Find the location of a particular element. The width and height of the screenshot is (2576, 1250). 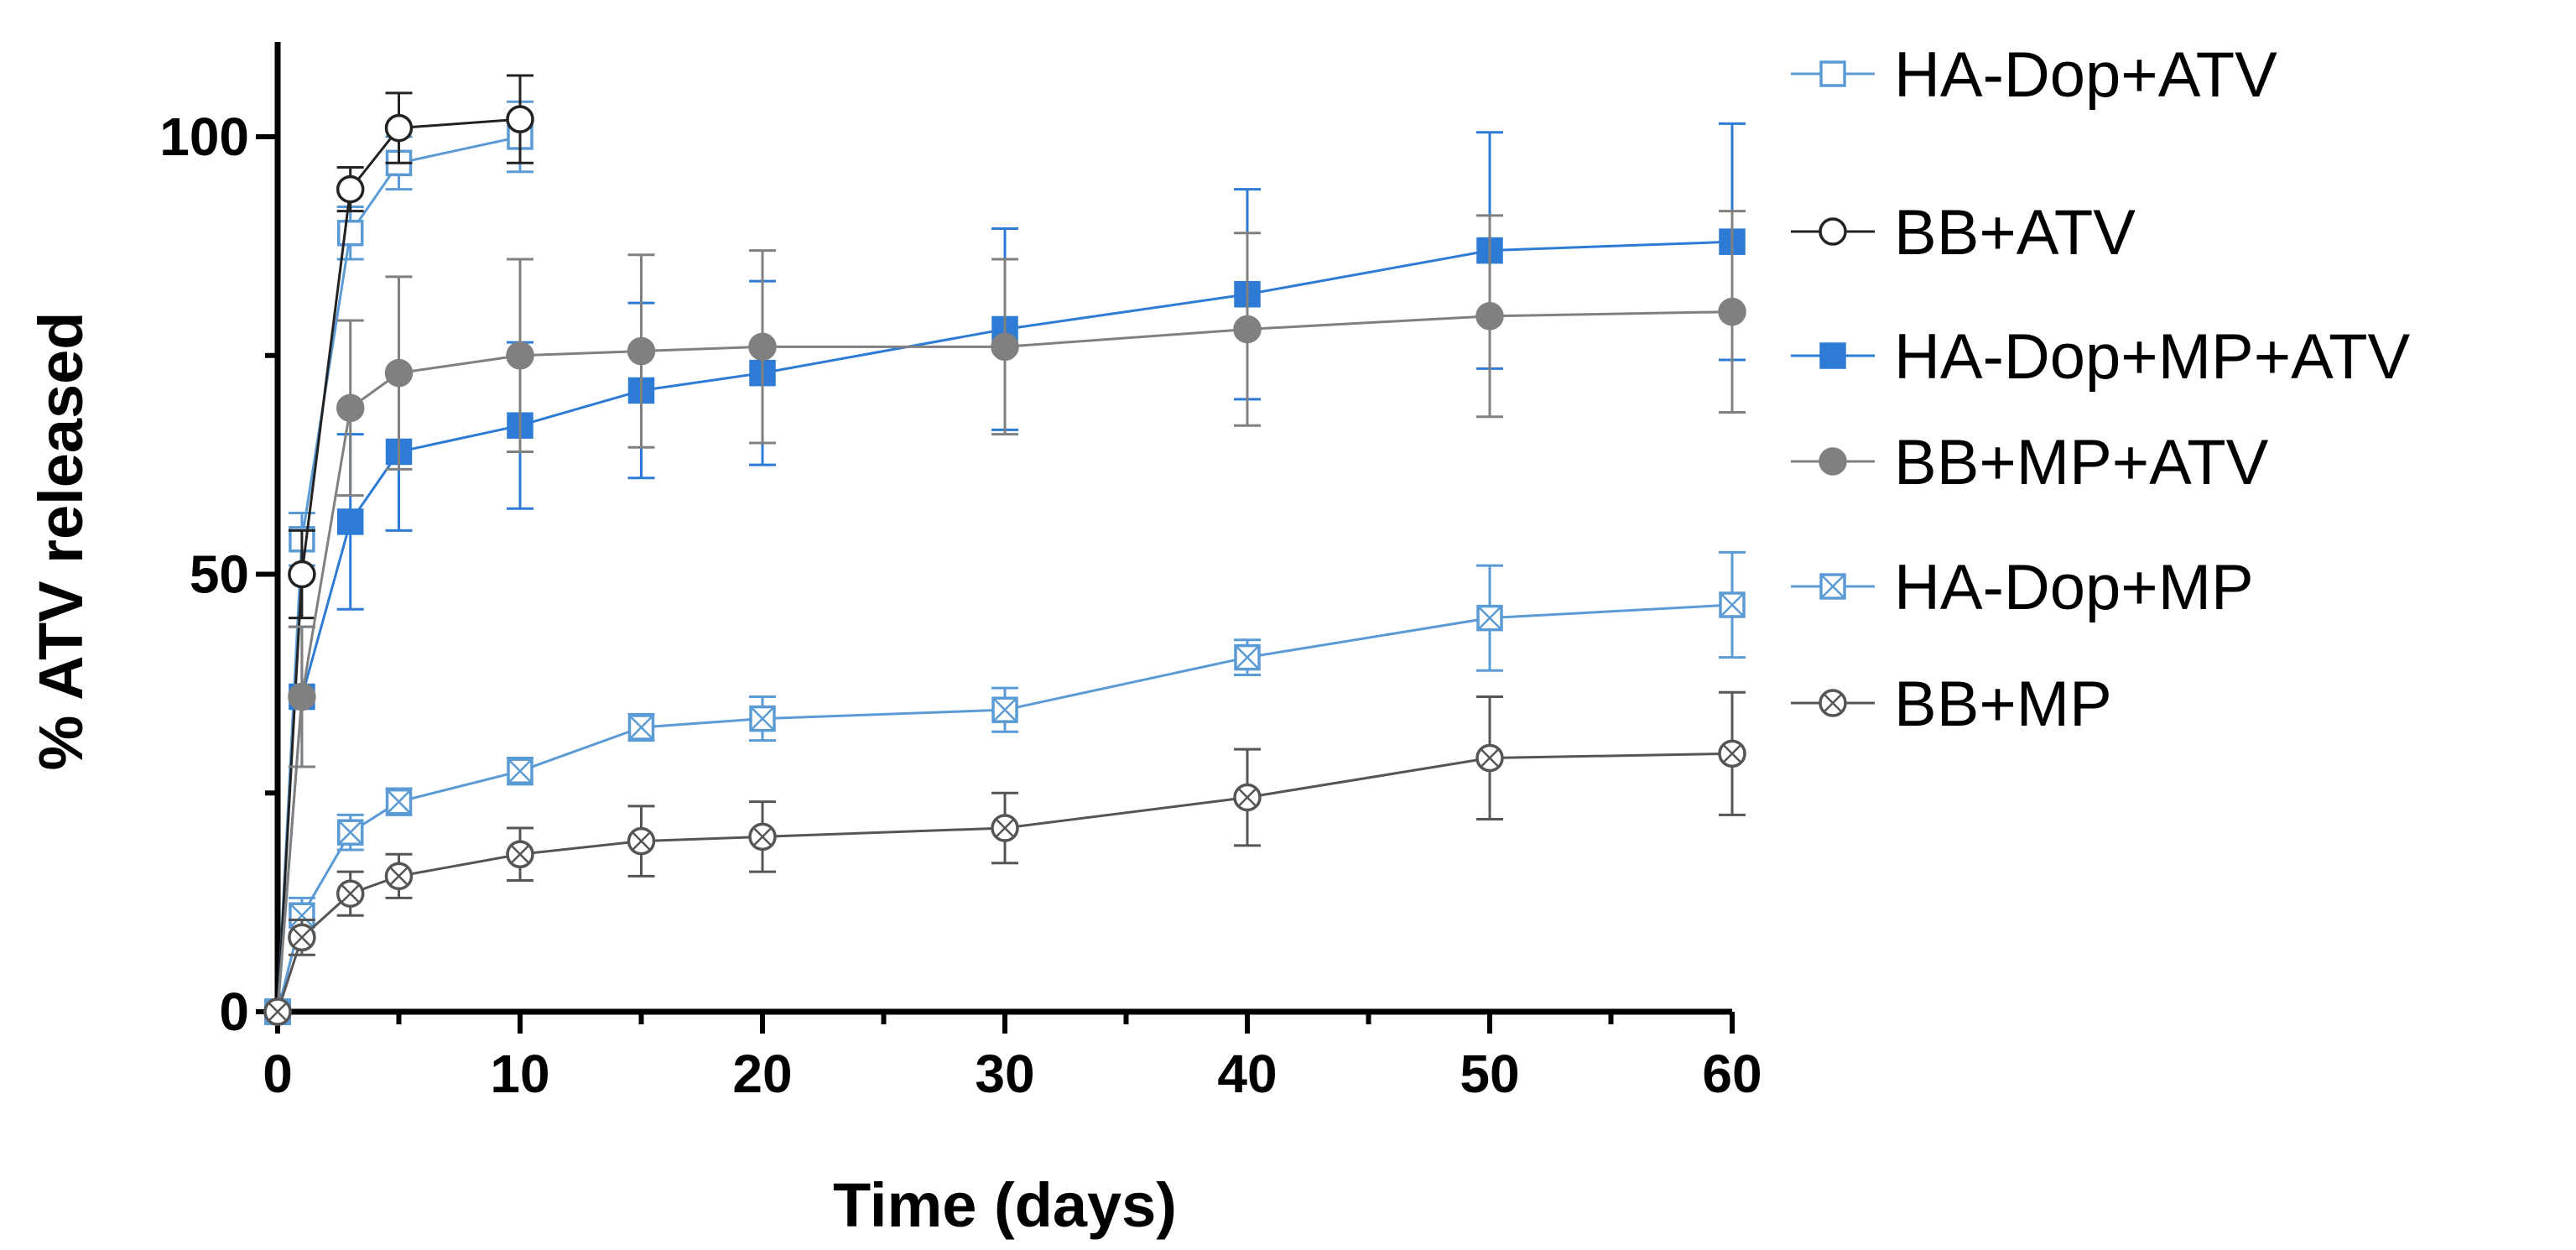

y-axis-ticks: 0 50 100 is located at coordinates (218, 574).